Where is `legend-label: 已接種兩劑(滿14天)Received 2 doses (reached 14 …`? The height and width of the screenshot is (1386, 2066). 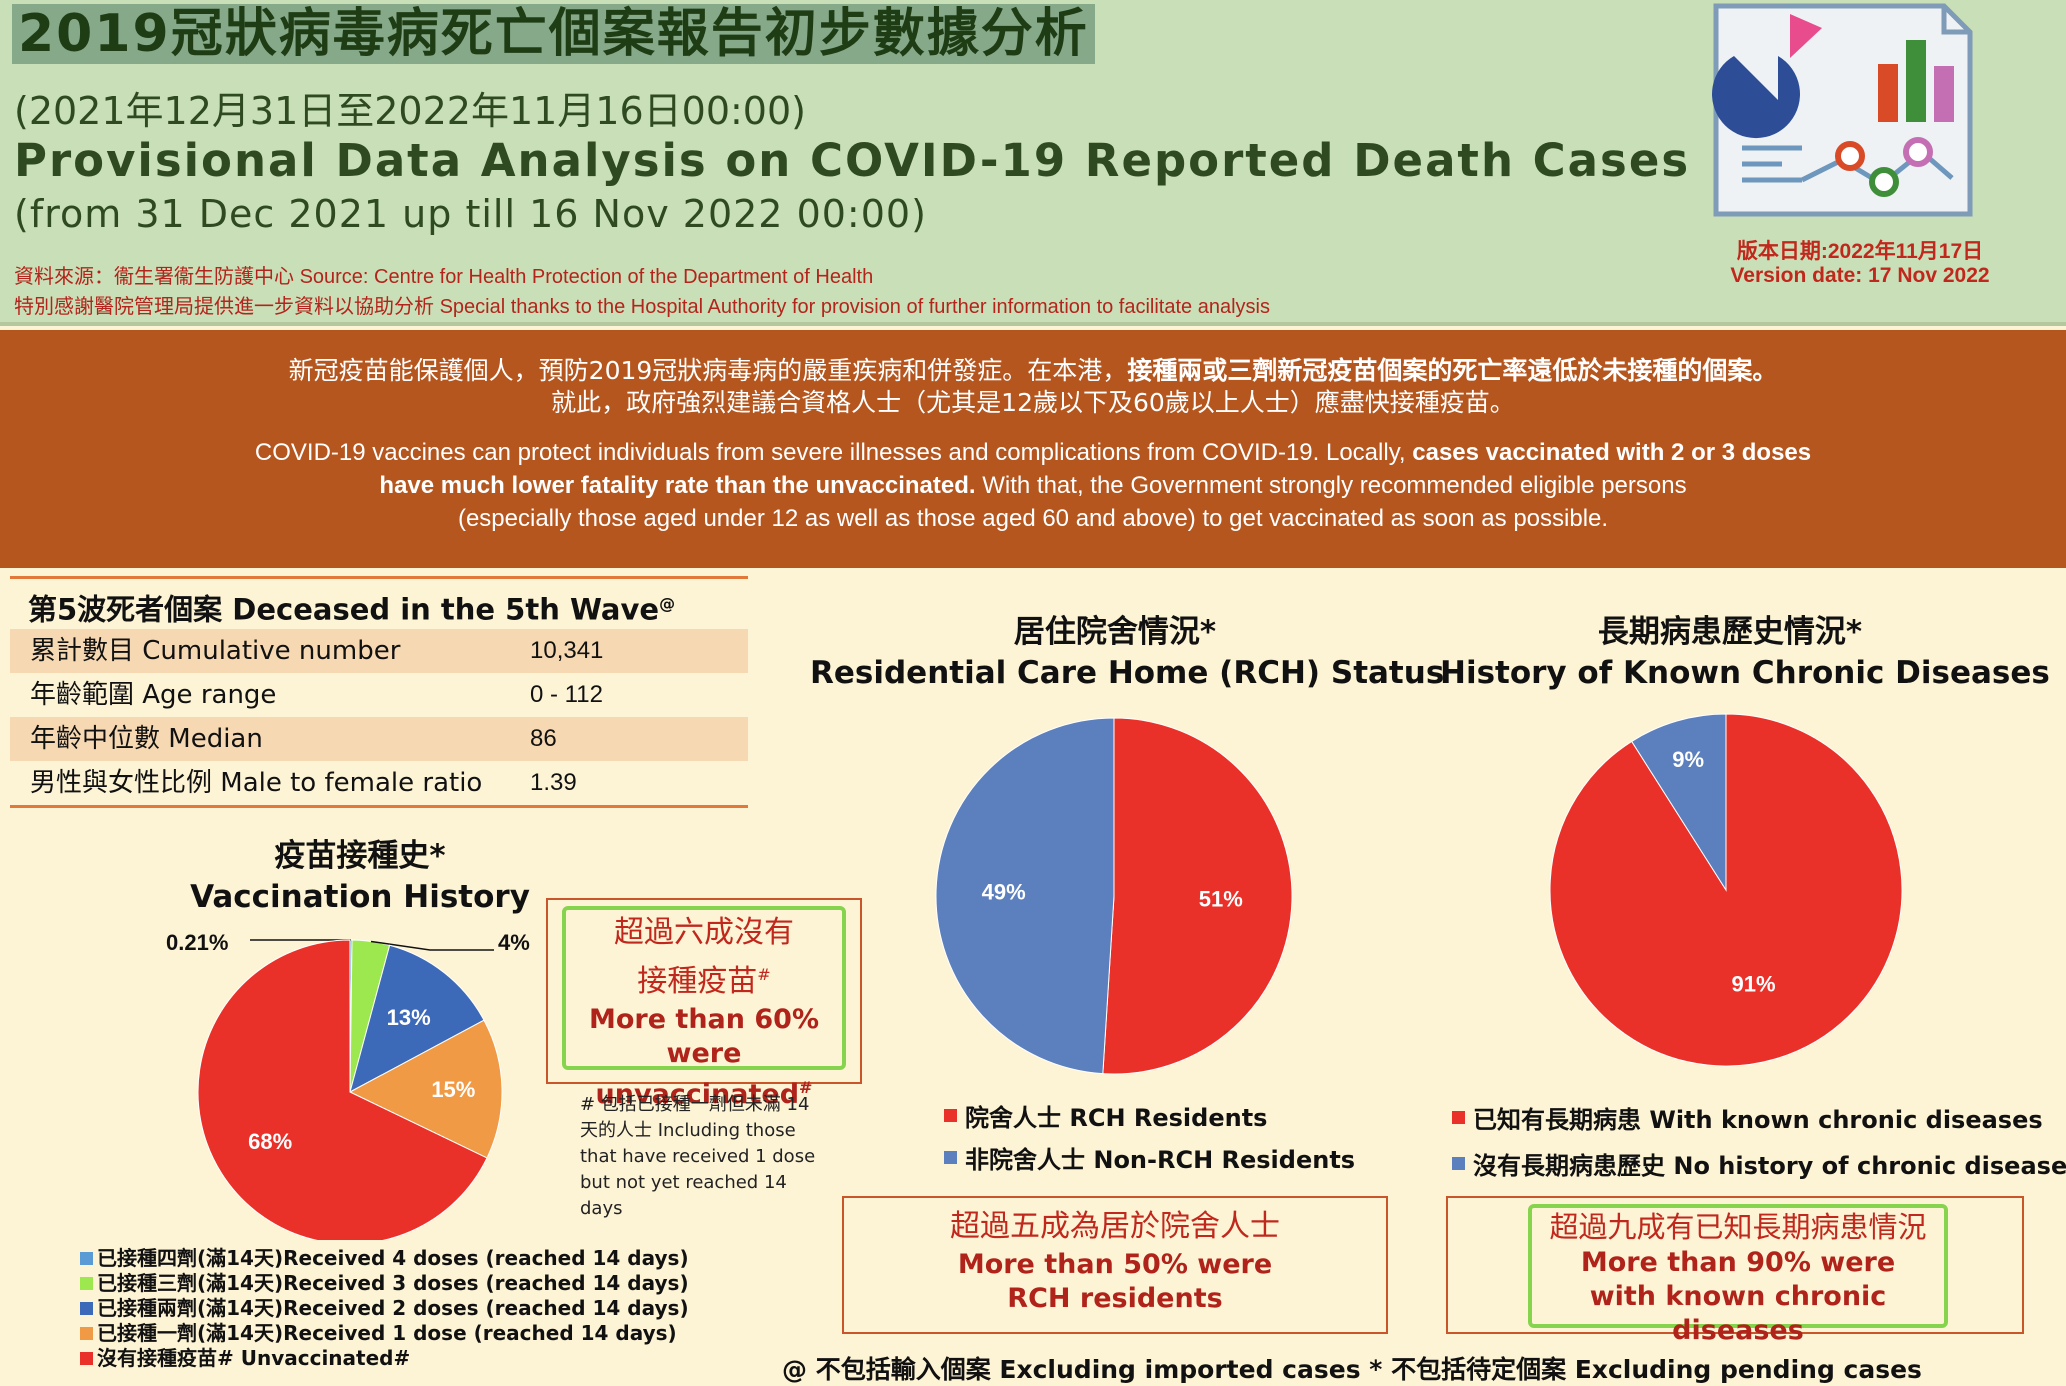
legend-label: 已接種兩劑(滿14天)Received 2 doses (reached 14 … is located at coordinates (393, 1308).